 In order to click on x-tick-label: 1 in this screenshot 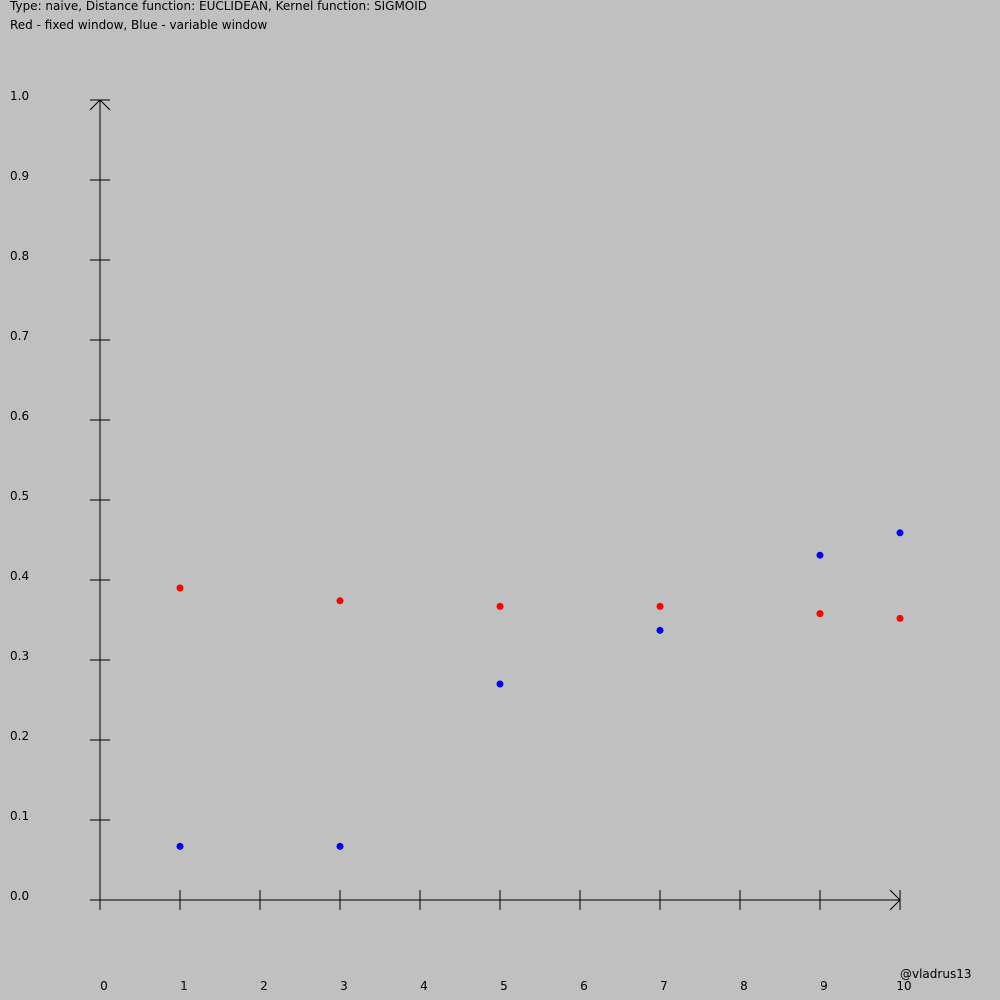, I will do `click(184, 986)`.